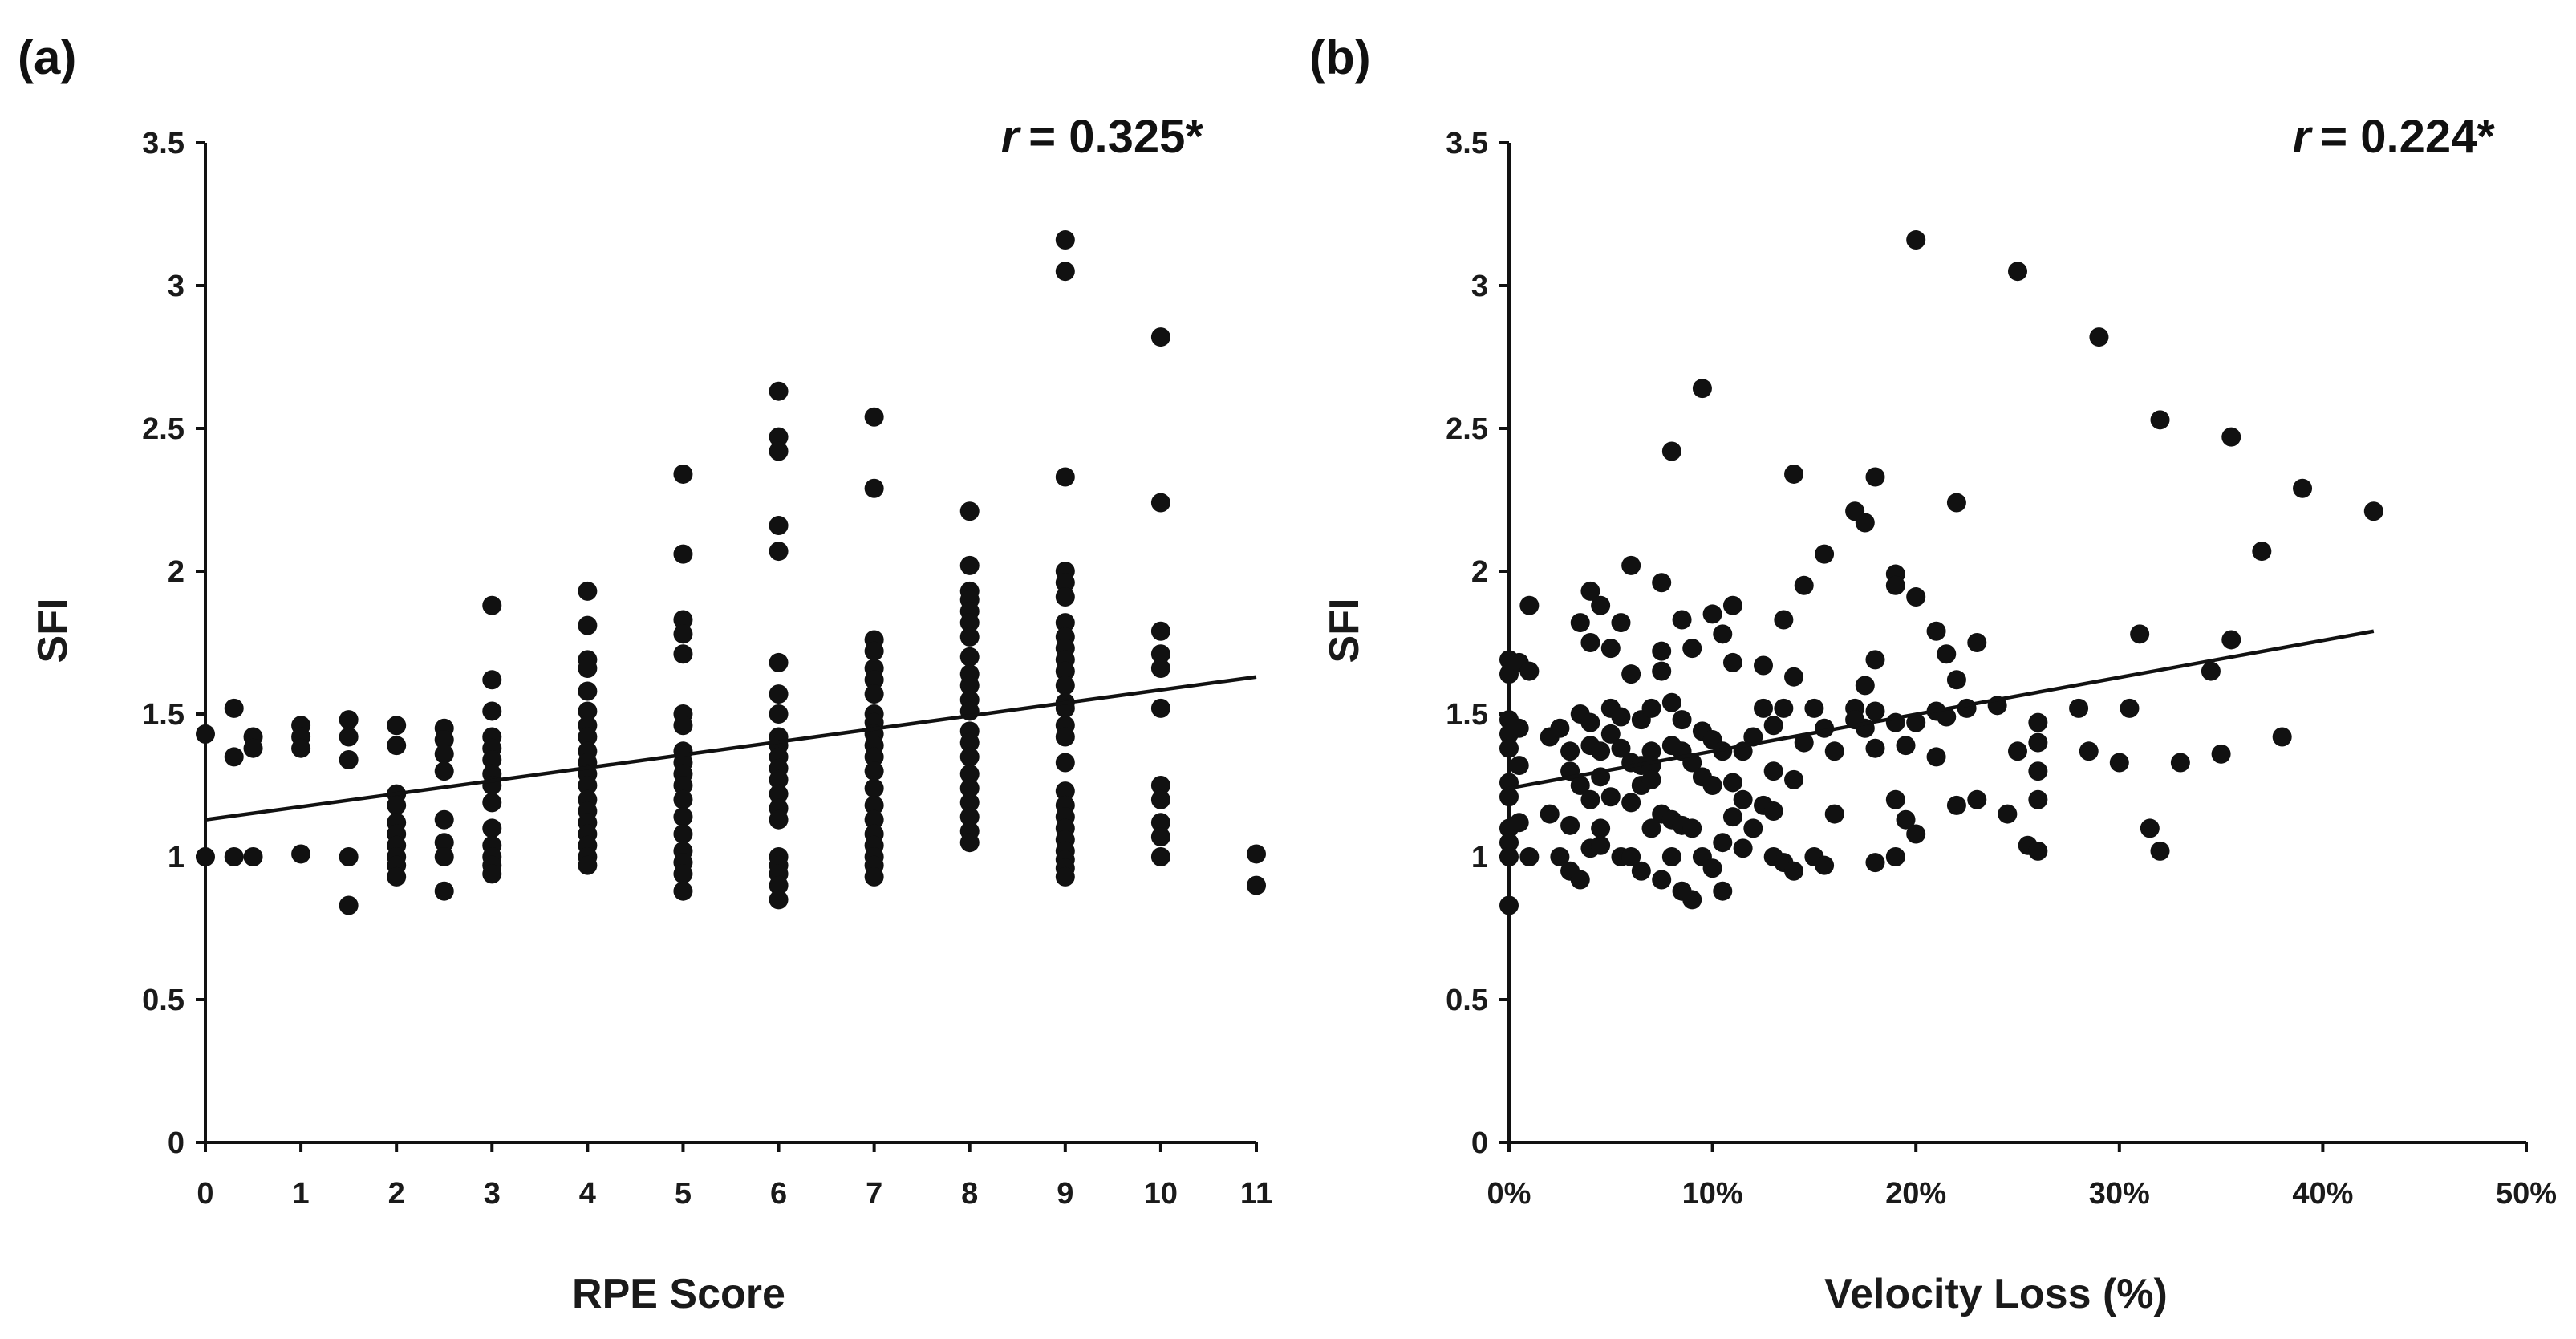 The width and height of the screenshot is (2576, 1339). I want to click on panel-b-label: (b), so click(1340, 57).